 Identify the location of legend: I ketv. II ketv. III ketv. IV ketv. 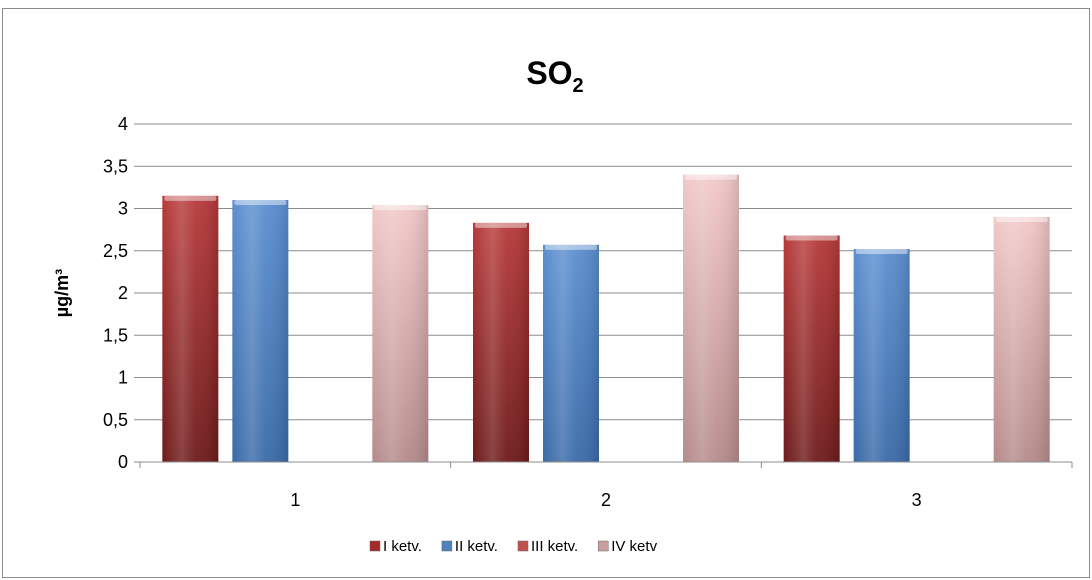
(513, 546).